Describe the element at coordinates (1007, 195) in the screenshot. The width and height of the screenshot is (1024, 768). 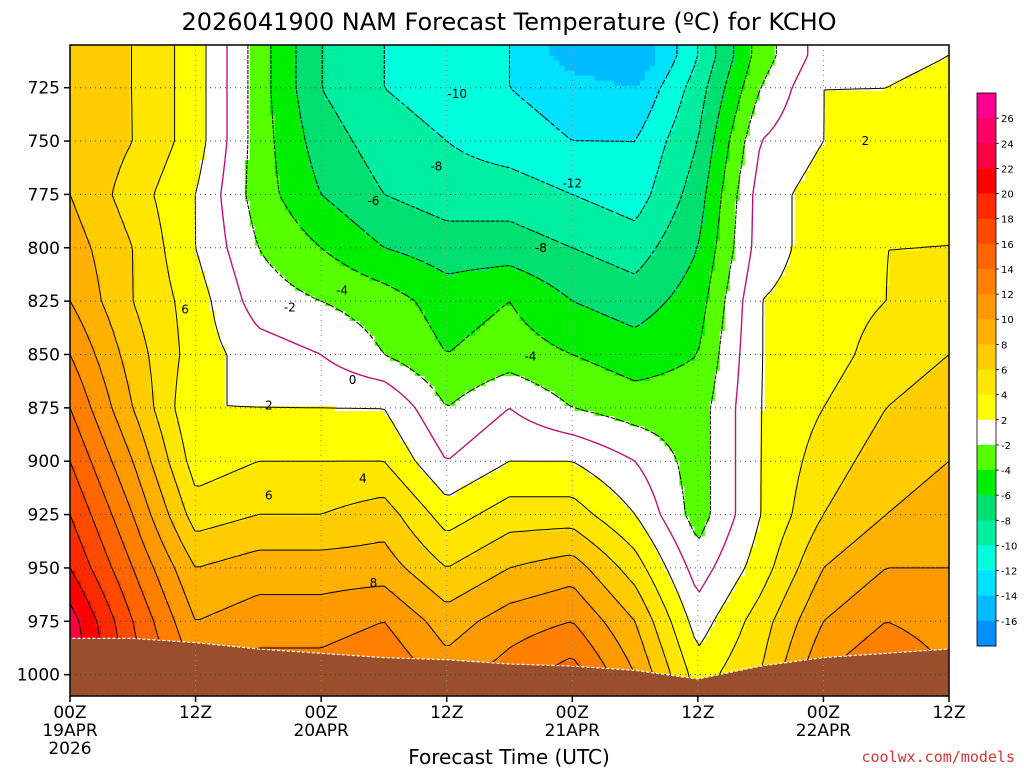
I see `colorbar-label: 20` at that location.